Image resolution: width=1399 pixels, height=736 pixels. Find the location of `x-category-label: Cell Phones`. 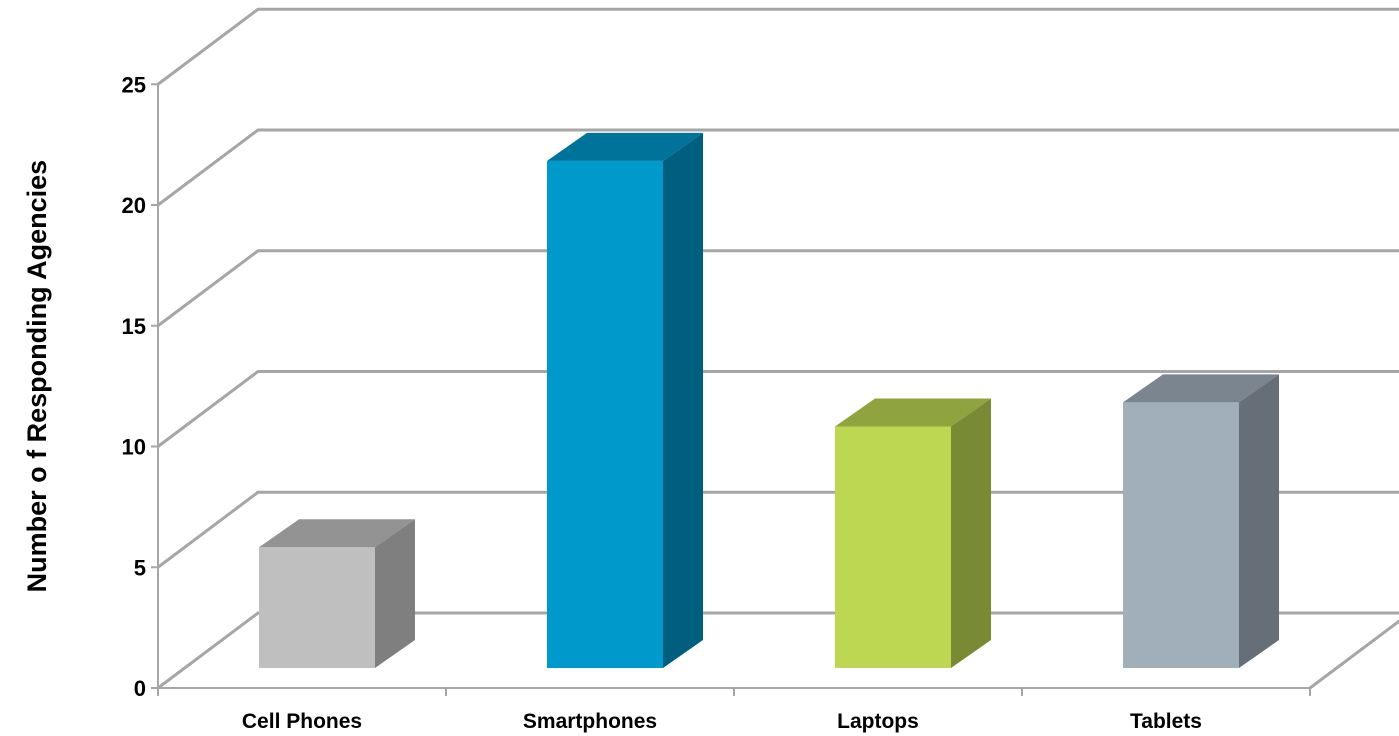

x-category-label: Cell Phones is located at coordinates (302, 721).